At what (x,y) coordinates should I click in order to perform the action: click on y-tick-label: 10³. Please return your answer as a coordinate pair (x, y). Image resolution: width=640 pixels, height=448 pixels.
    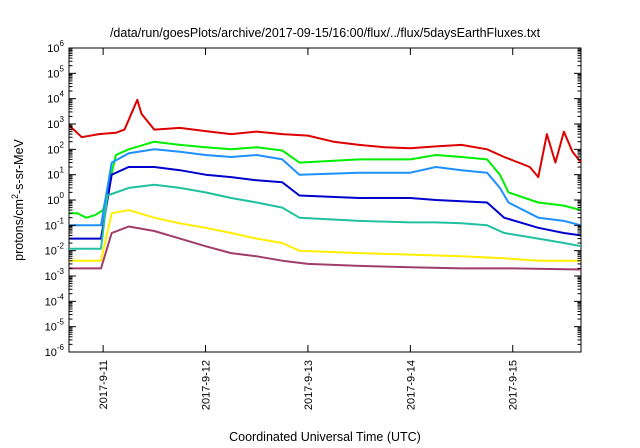
    Looking at the image, I should click on (55, 123).